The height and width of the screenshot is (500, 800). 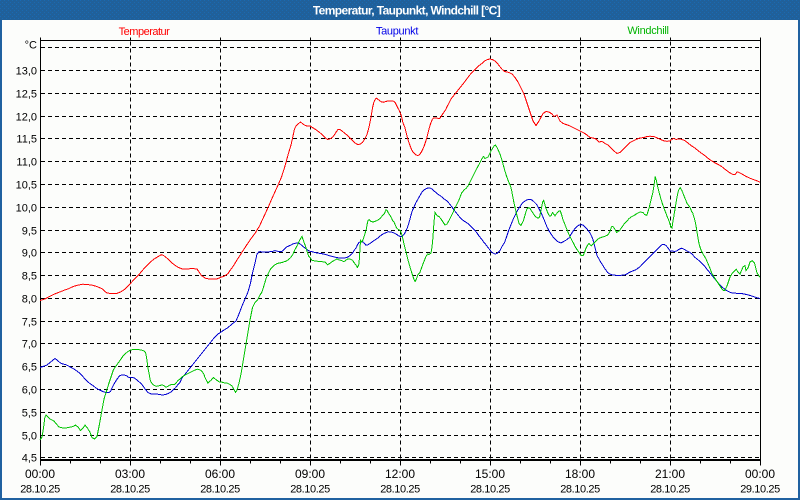 I want to click on svg-text: 8,0, so click(x=29, y=300).